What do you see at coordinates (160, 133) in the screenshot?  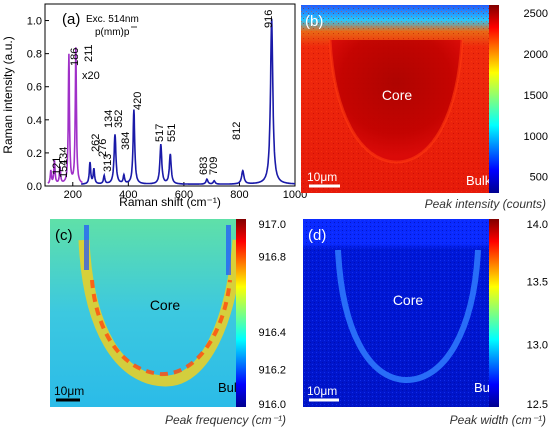 I see `panel-a-peak-label: 517` at bounding box center [160, 133].